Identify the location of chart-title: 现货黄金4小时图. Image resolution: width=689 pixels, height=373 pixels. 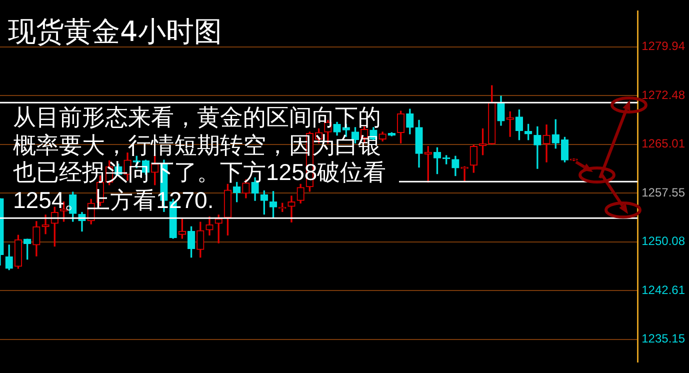
(115, 32).